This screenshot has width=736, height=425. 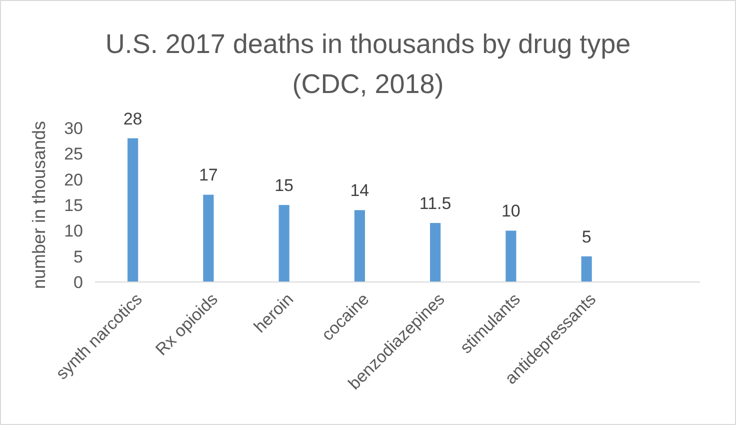 I want to click on y-tick-label: 0, so click(x=78, y=282).